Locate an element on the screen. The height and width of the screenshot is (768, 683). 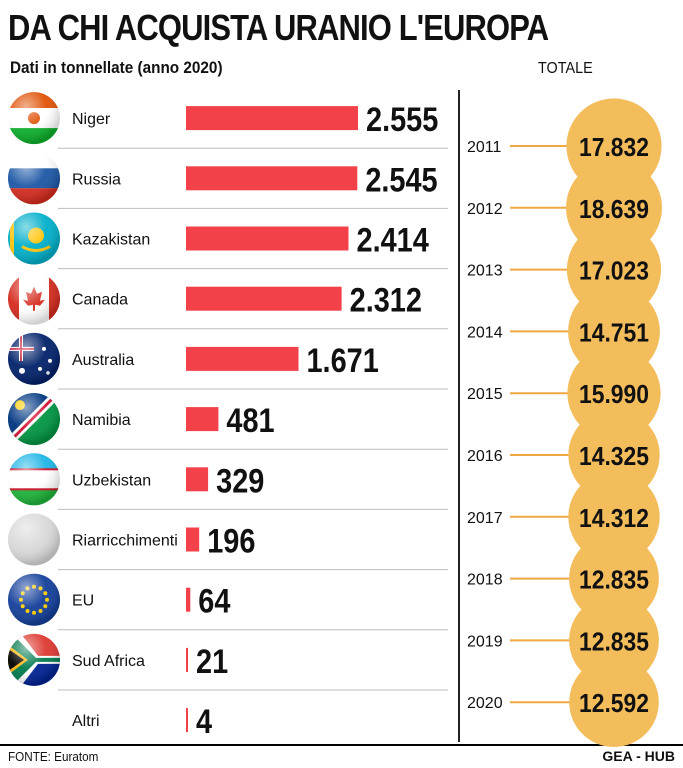
bar-row: Australia 1.671 is located at coordinates (228, 361).